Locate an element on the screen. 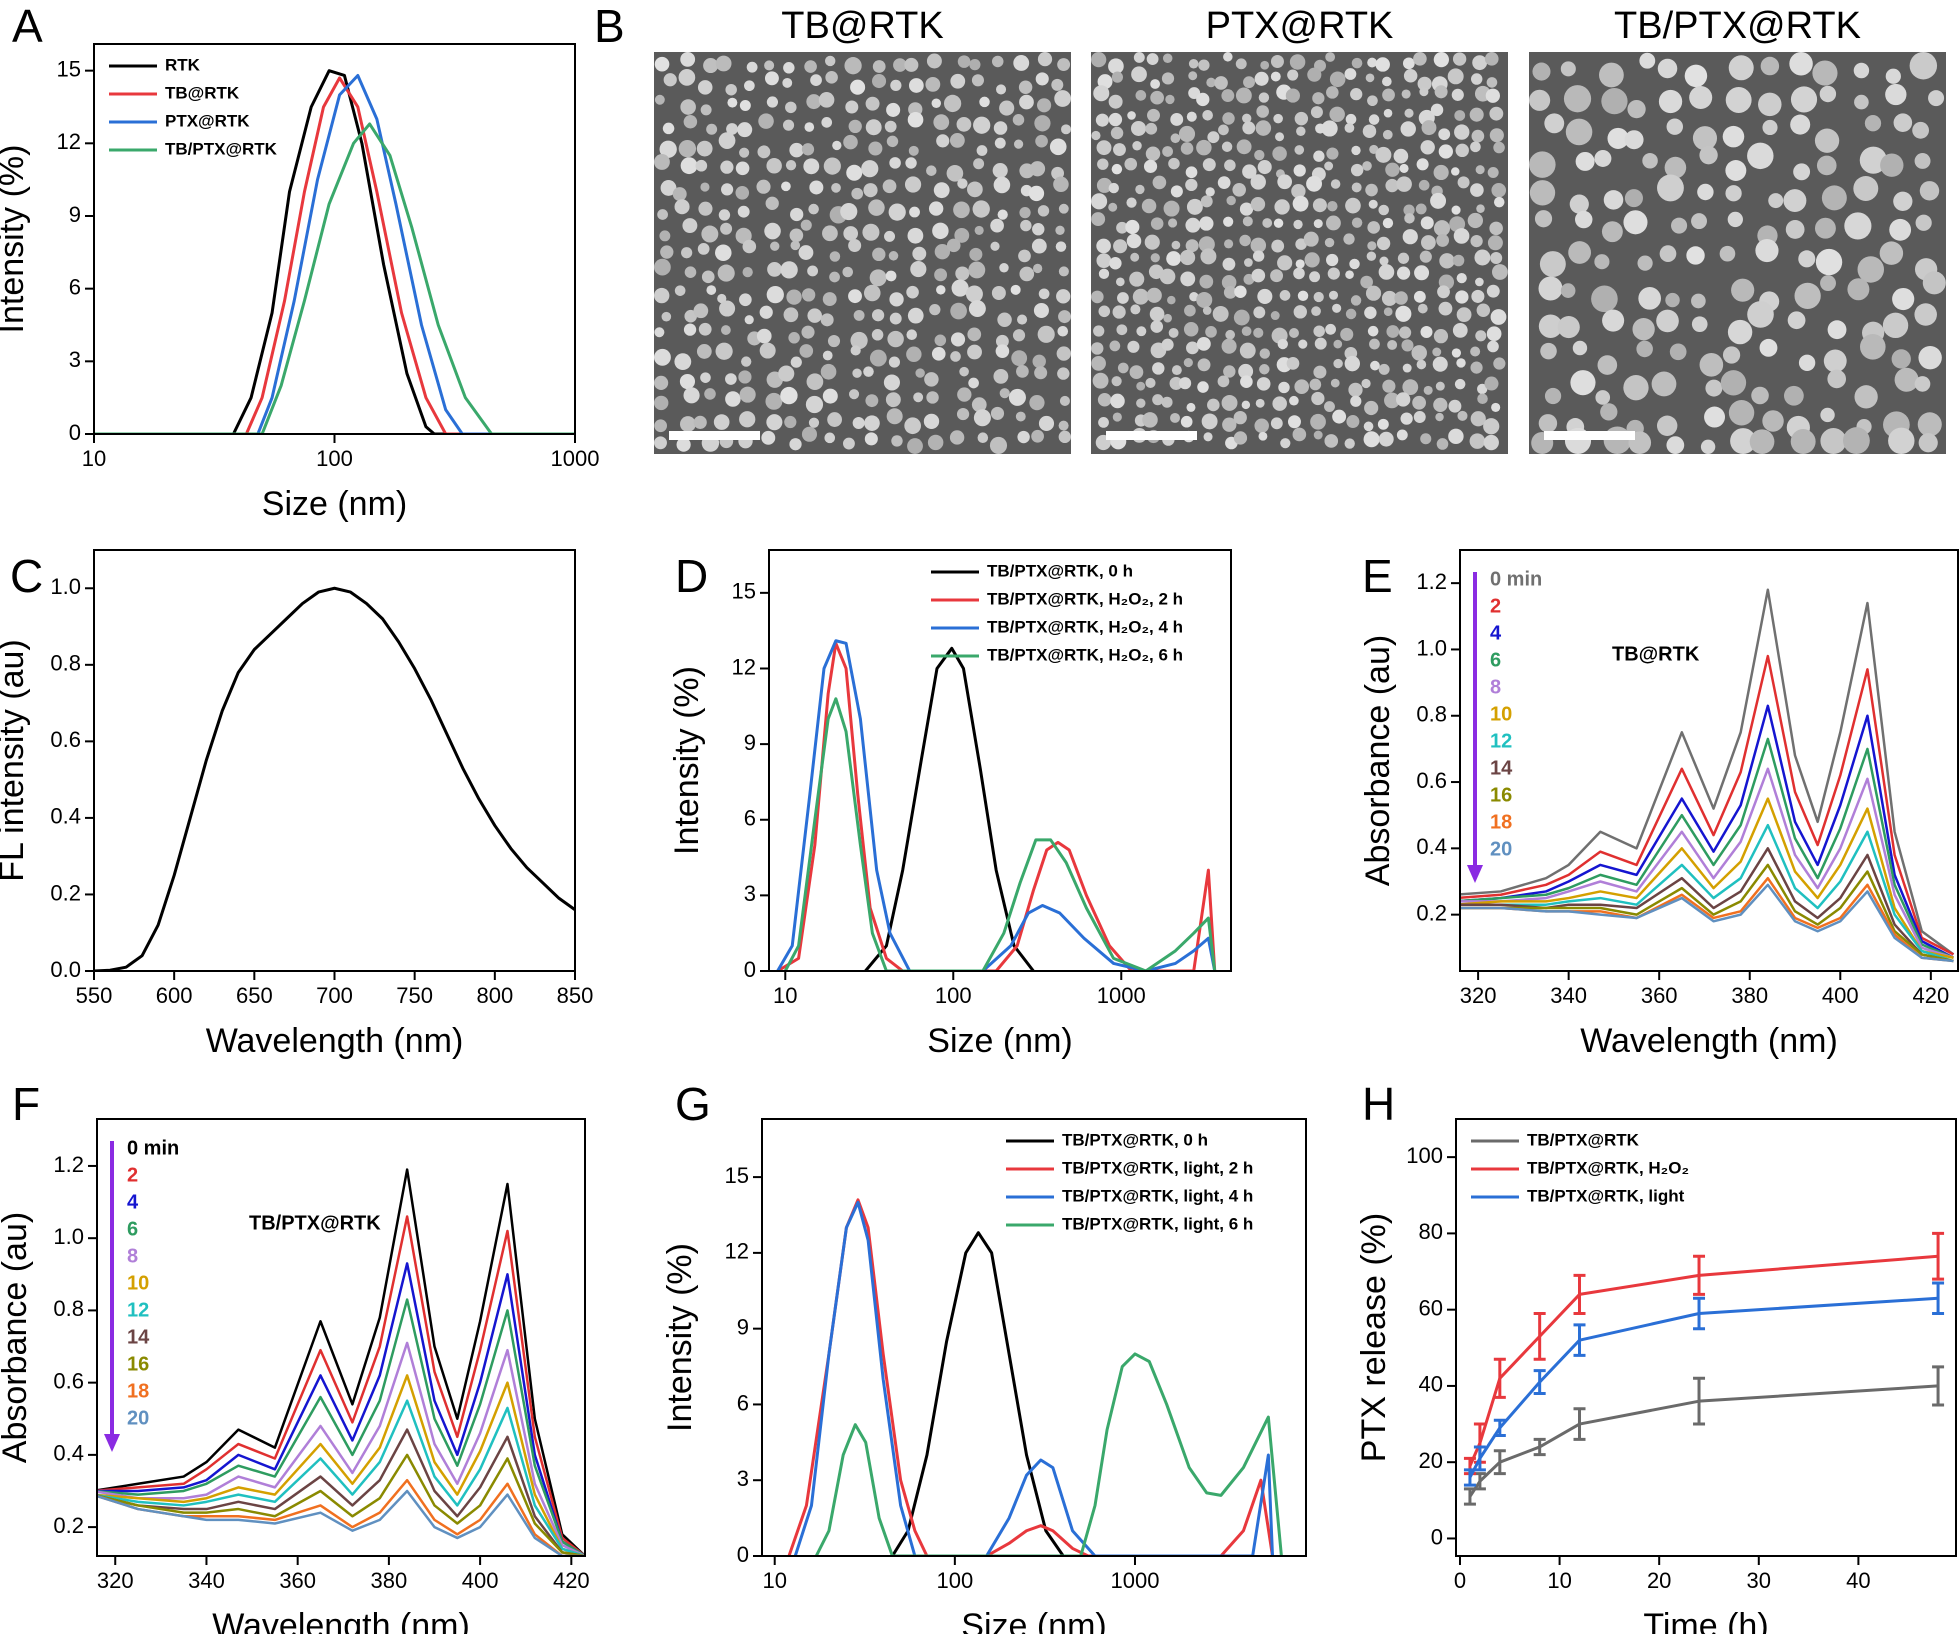 The height and width of the screenshot is (1634, 1960). y-tick-label: 6 is located at coordinates (75, 286).